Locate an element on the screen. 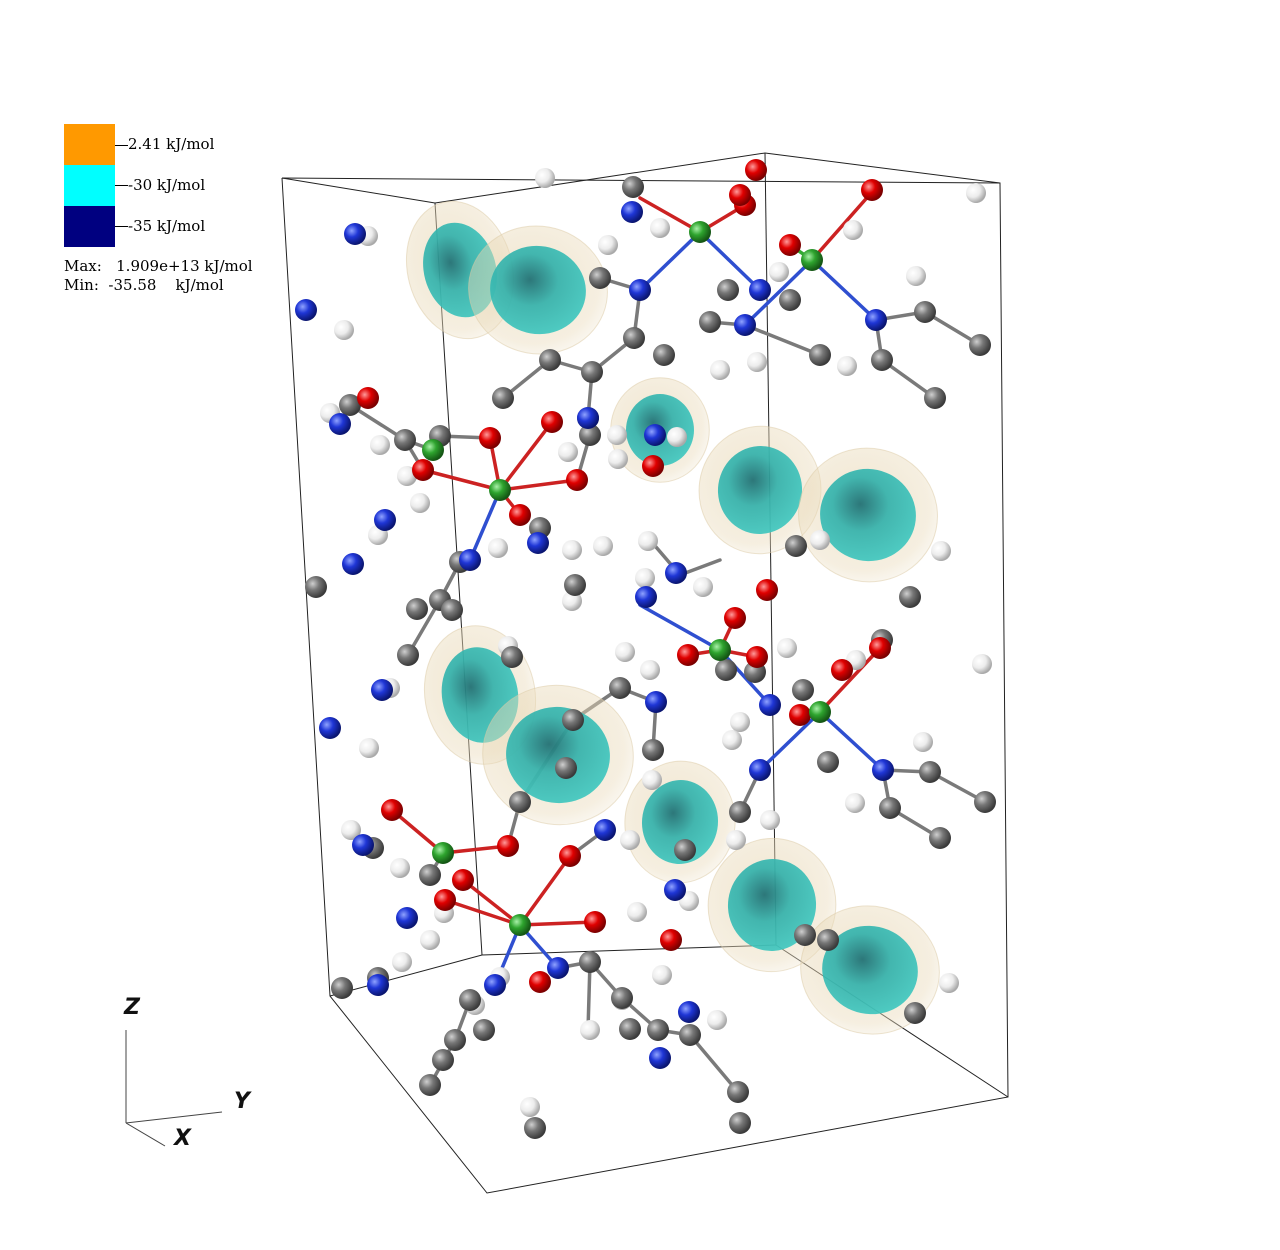 This screenshot has height=1250, width=1280. min-label: Min: is located at coordinates (81, 285).